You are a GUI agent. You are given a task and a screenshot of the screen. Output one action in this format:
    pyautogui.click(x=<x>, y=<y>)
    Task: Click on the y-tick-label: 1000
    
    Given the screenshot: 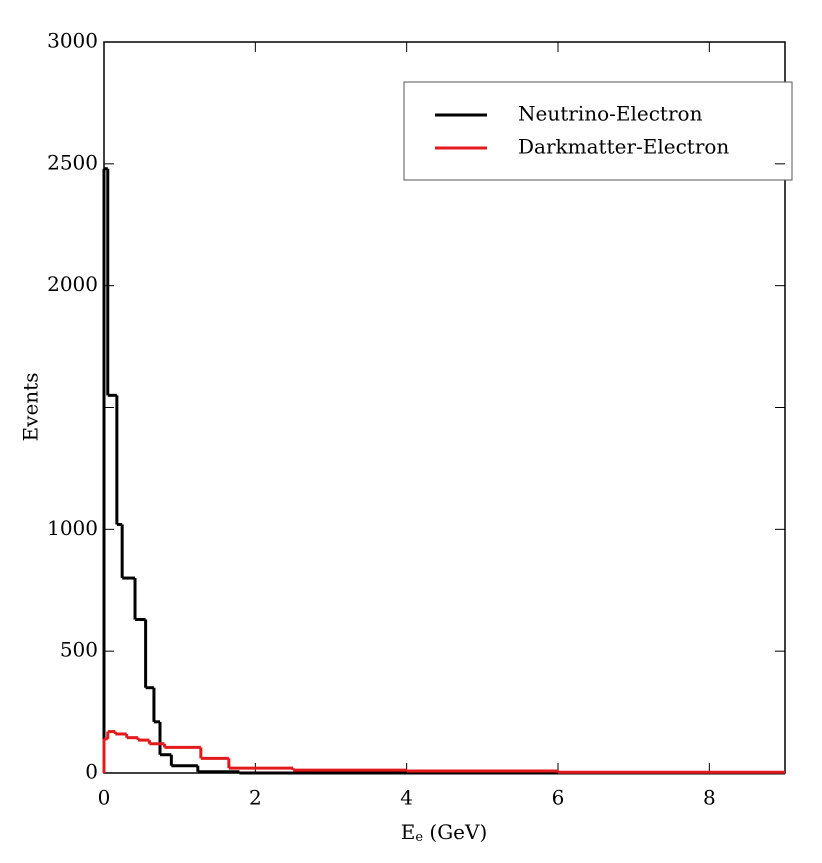 What is the action you would take?
    pyautogui.click(x=72, y=528)
    